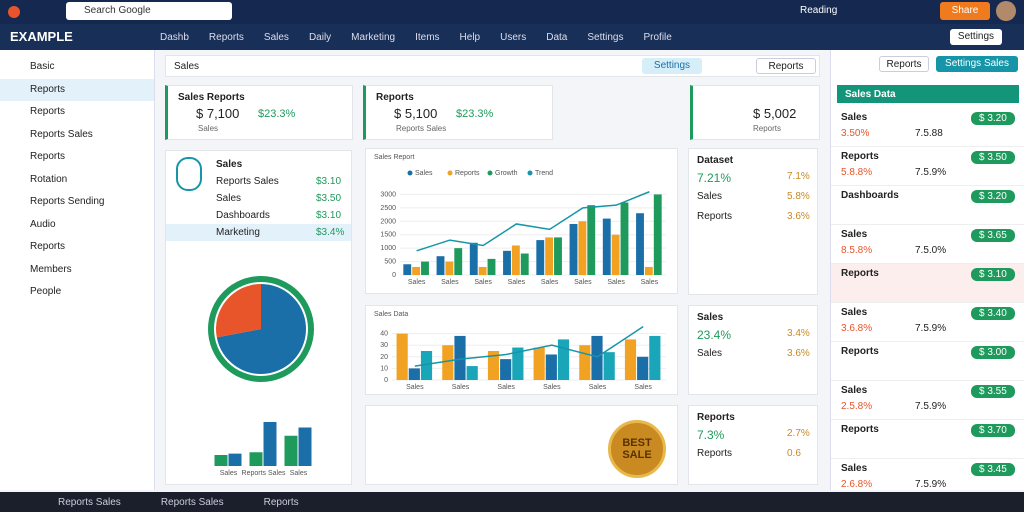  Describe the element at coordinates (798, 196) in the screenshot. I see `stat-value: 5.8%` at that location.